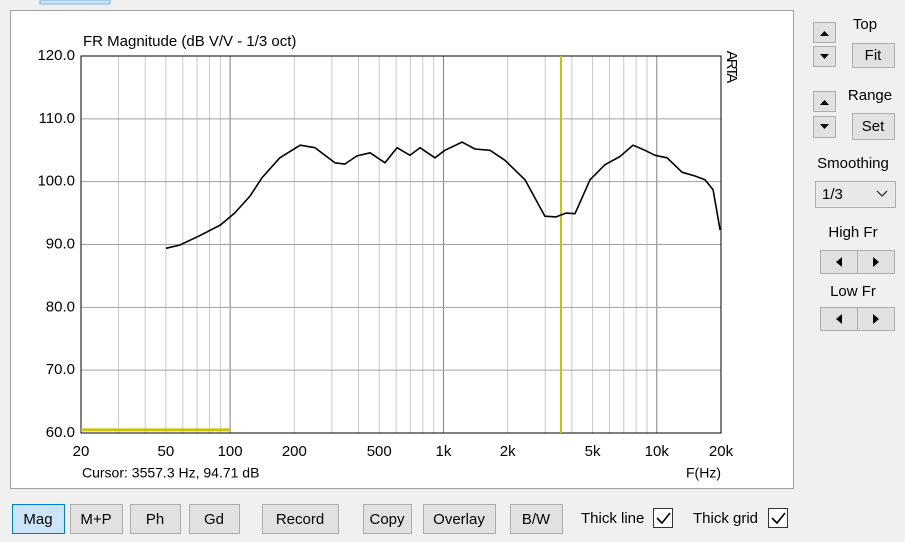 This screenshot has height=542, width=905. I want to click on checkbox-label: Thick line, so click(612, 518).